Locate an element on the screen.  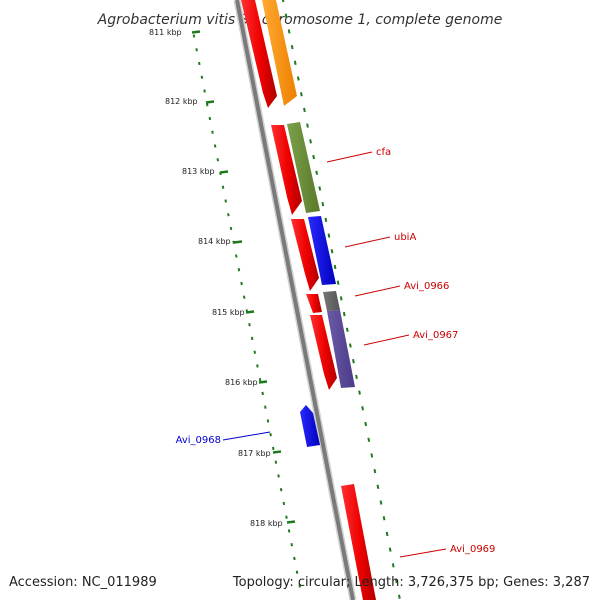
kbp-label: 813 kbp is located at coordinates (198, 171).